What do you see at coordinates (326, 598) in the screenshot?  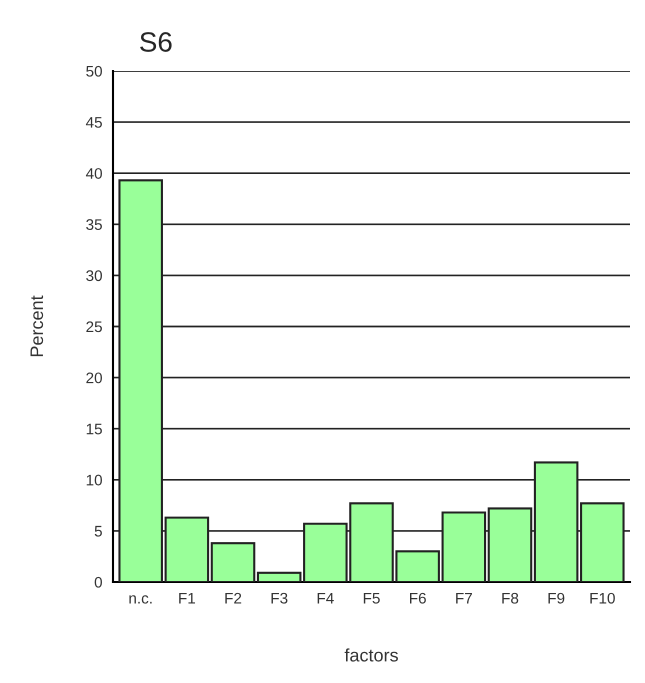 I see `x-tick-label: F4` at bounding box center [326, 598].